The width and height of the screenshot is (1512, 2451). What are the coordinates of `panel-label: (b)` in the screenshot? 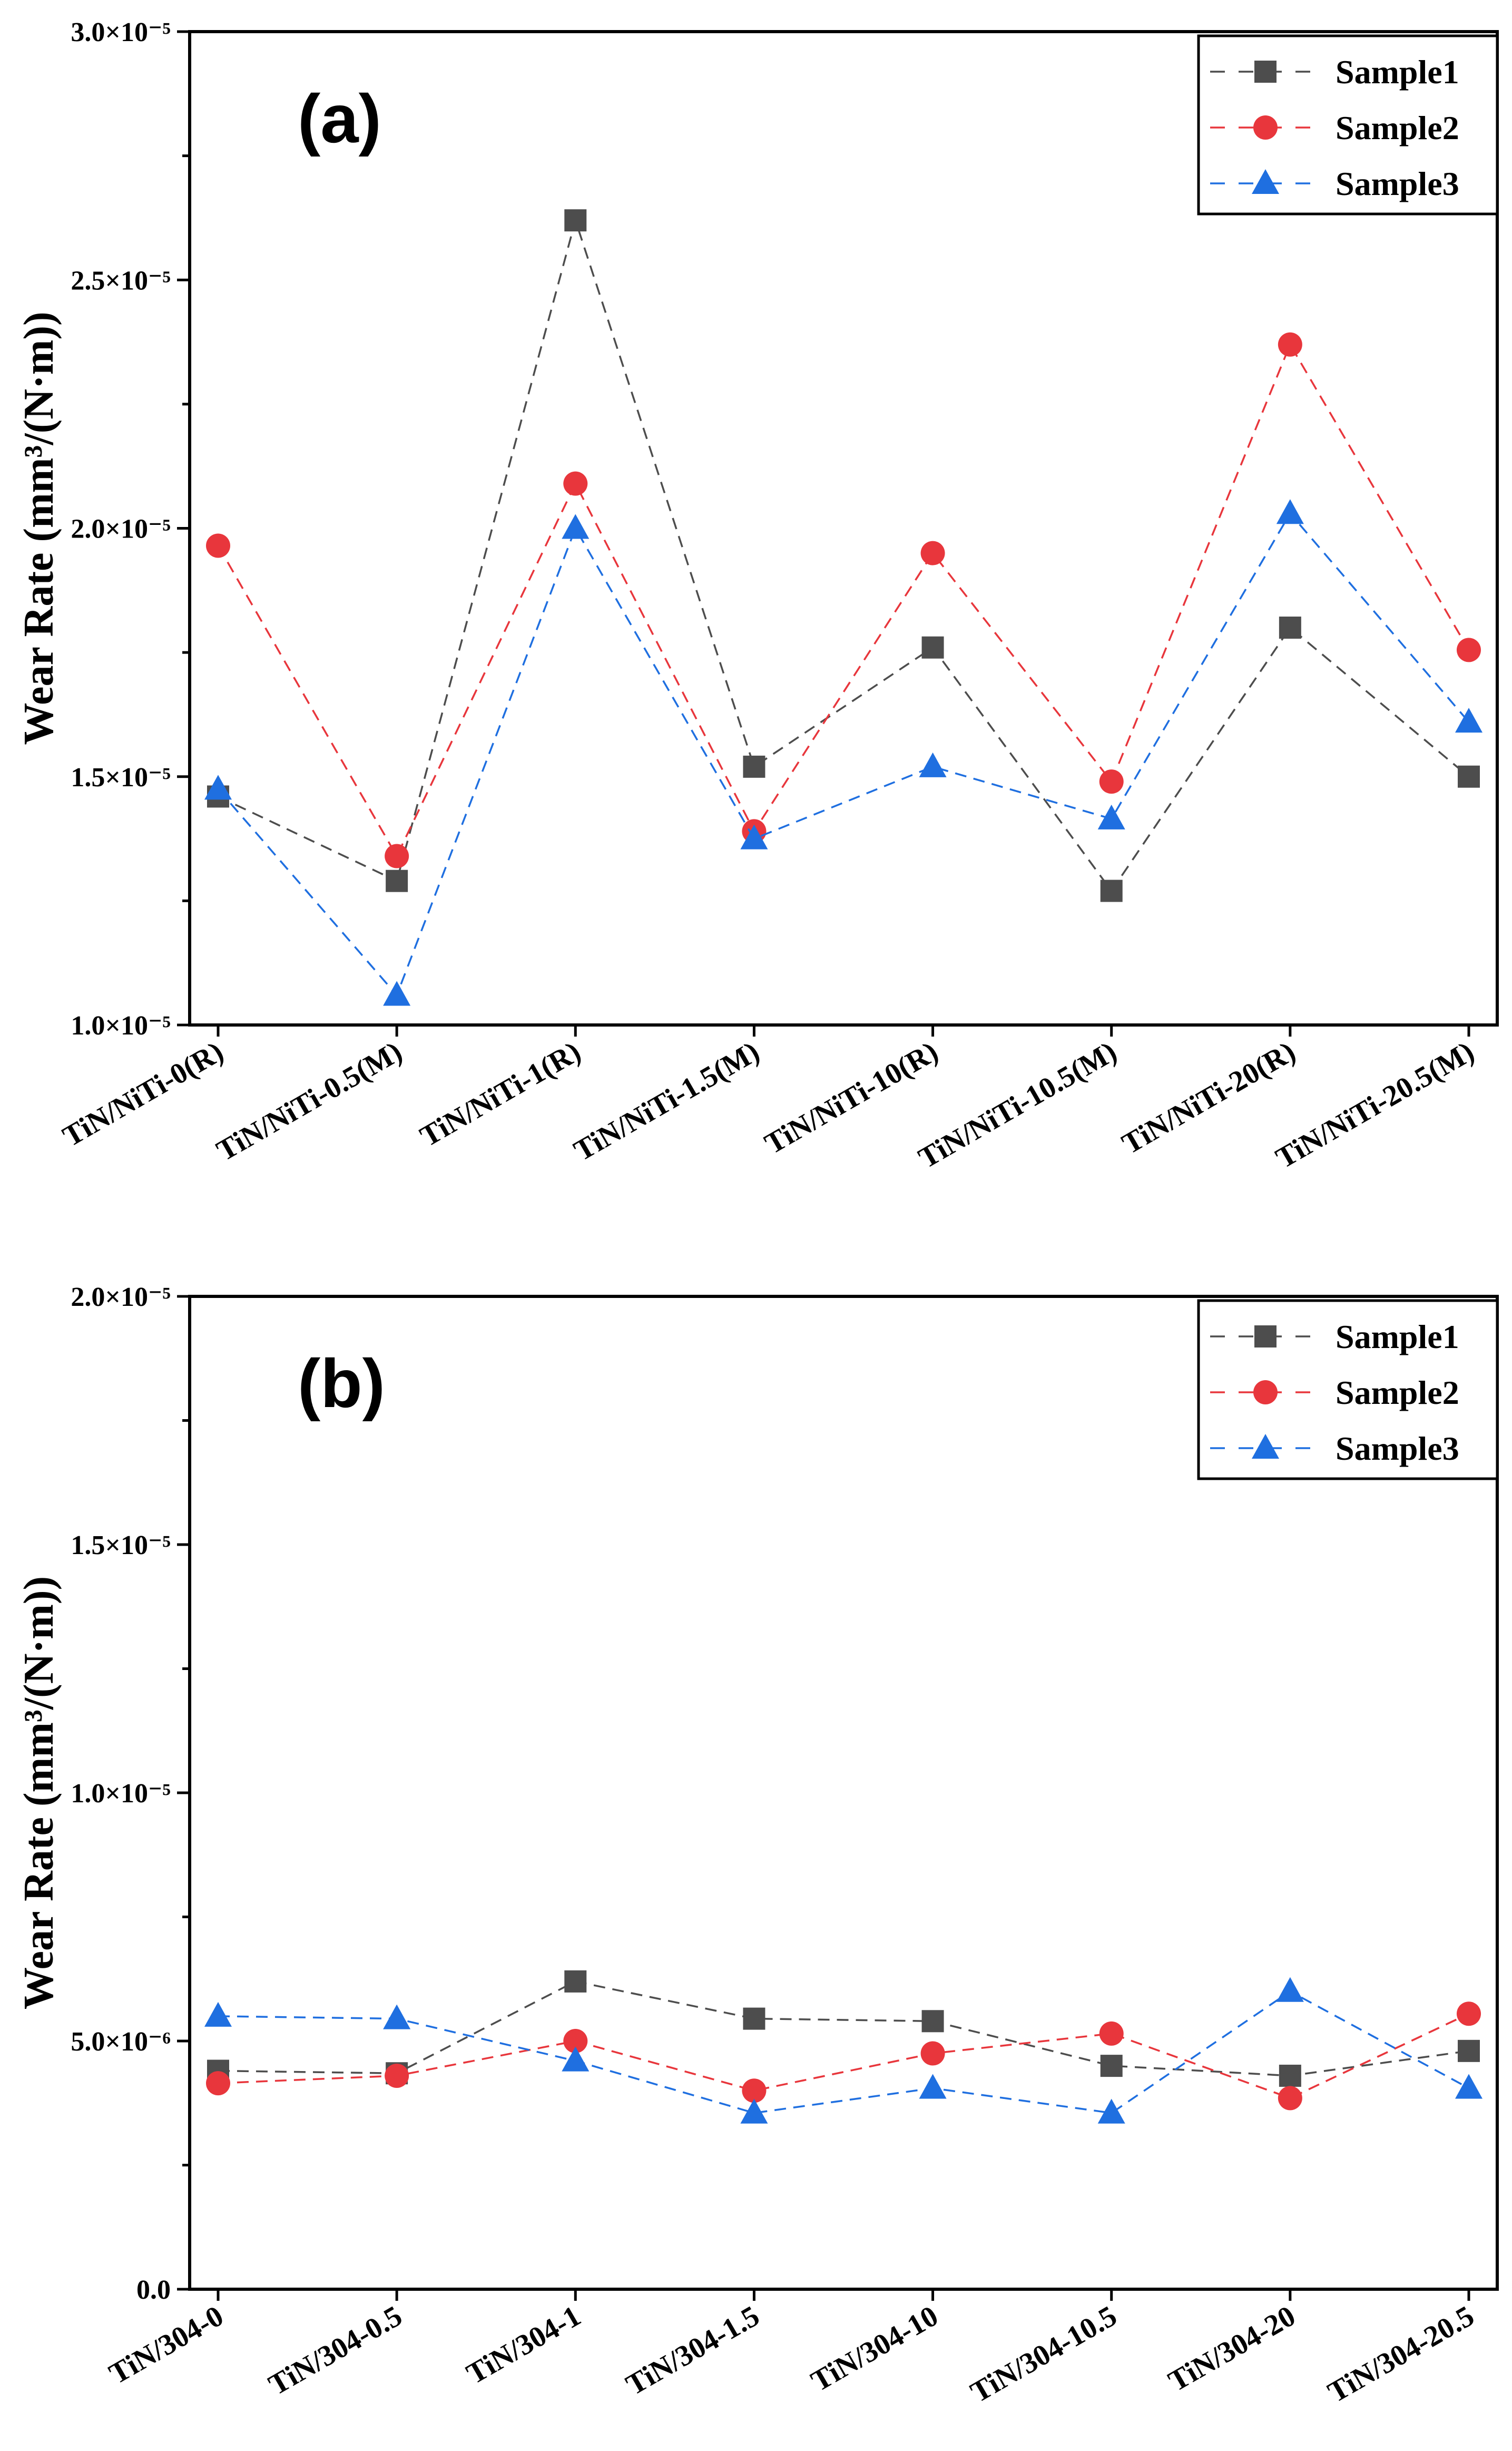 It's located at (341, 1383).